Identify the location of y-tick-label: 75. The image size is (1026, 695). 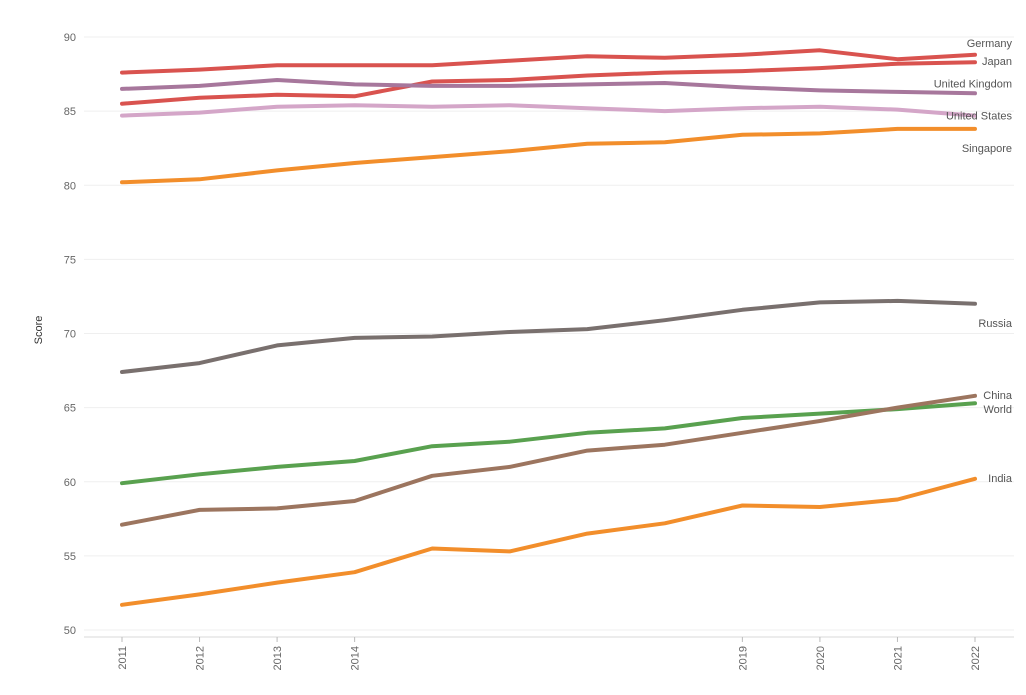
(70, 260).